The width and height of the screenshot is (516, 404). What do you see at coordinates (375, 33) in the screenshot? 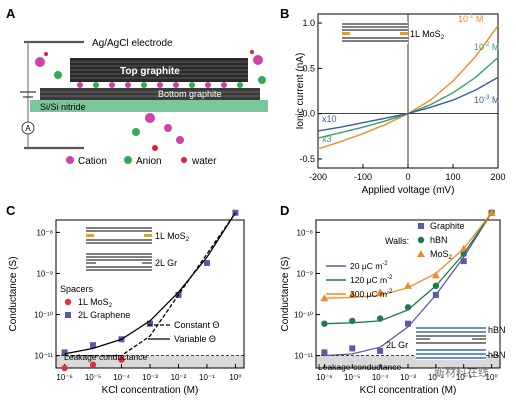
I see `inset-b` at bounding box center [375, 33].